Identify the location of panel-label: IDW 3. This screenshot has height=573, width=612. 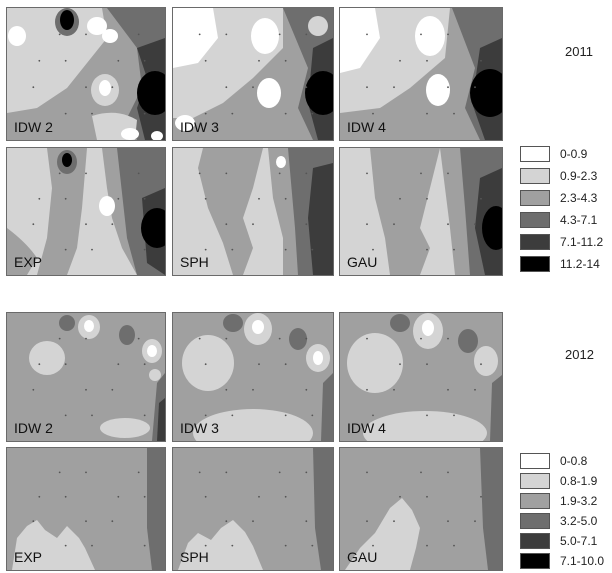
(199, 127).